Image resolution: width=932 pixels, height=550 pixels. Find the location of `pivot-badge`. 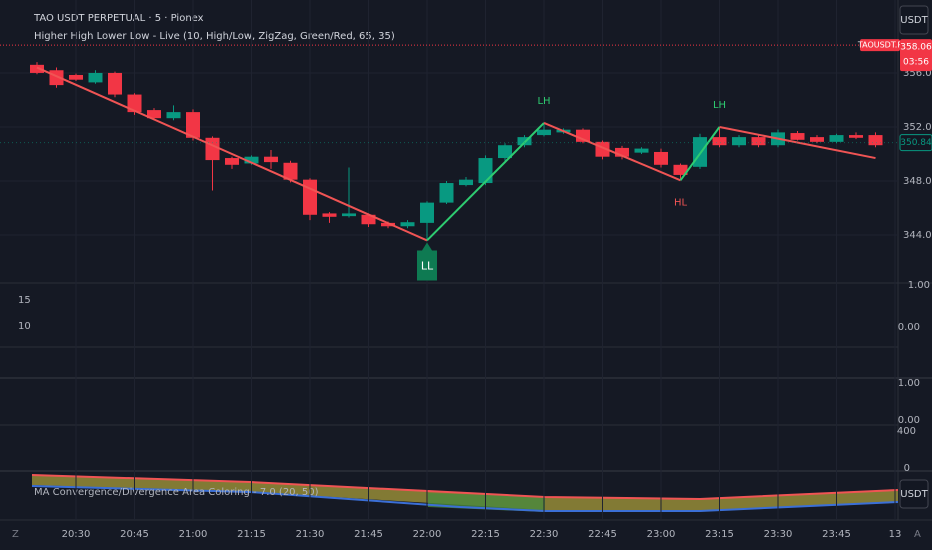

pivot-badge is located at coordinates (427, 261).